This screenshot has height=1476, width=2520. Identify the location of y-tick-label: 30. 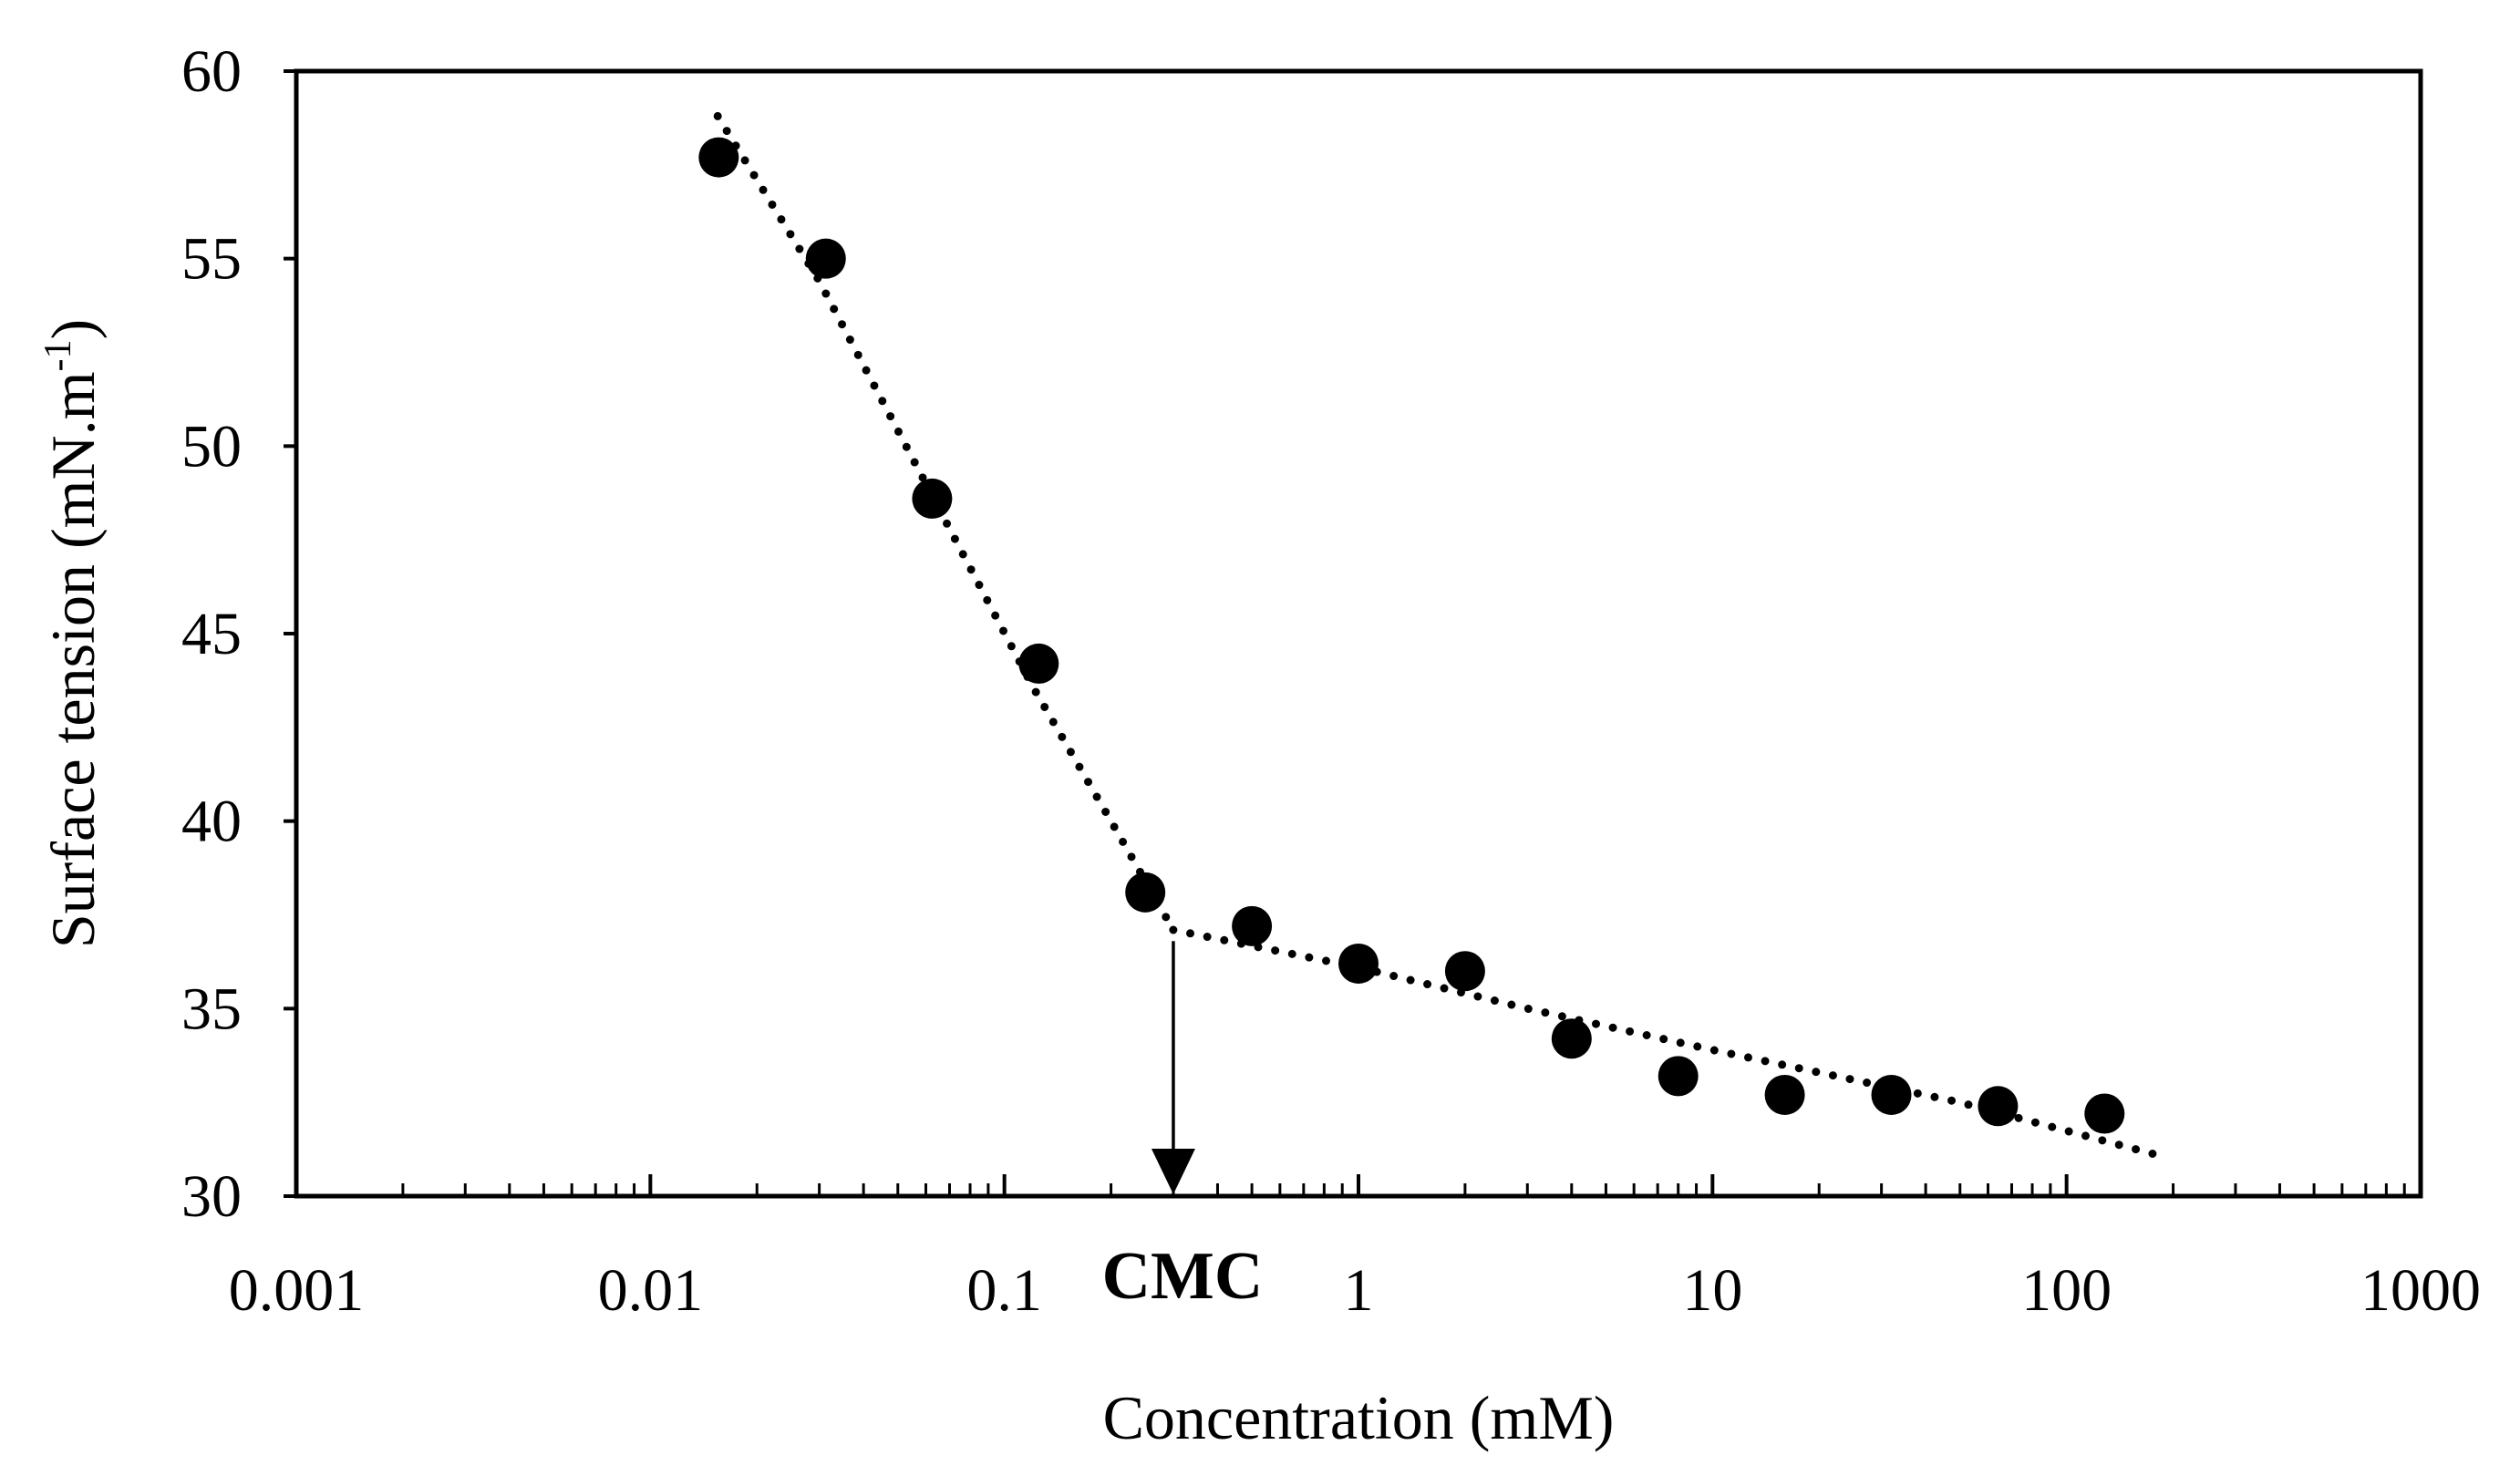
(212, 1196).